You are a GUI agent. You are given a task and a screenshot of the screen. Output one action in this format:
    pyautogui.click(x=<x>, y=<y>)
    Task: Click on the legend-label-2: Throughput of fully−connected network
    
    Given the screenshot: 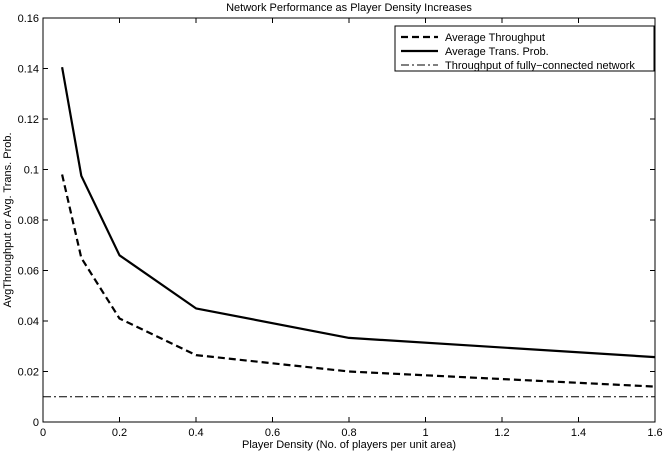 What is the action you would take?
    pyautogui.click(x=540, y=66)
    